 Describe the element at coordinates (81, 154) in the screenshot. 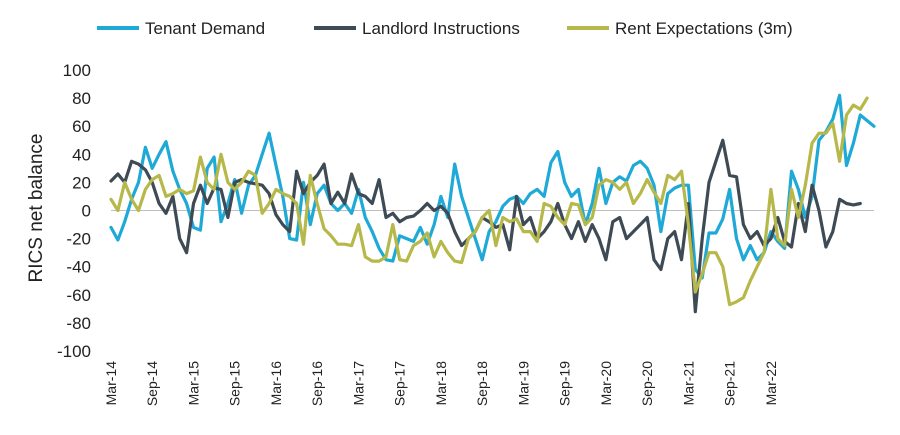

I see `y-tick-label: 40` at that location.